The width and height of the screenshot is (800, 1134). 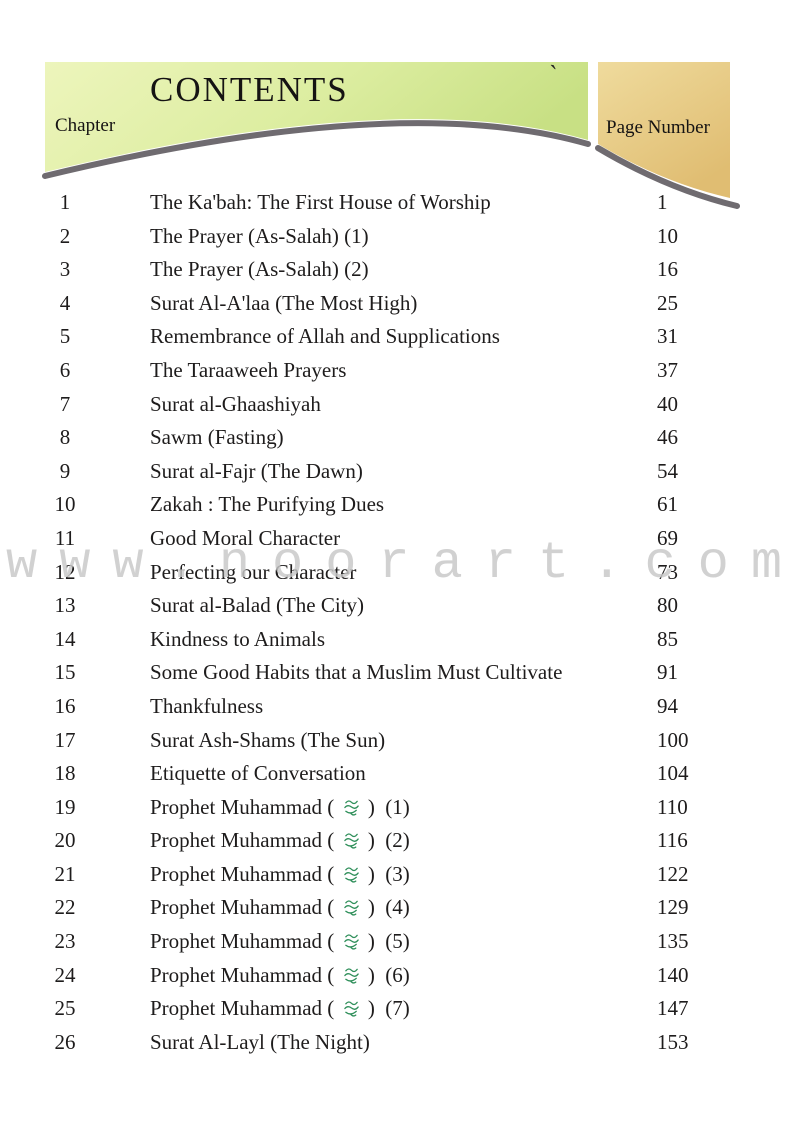 I want to click on chapter-page-number: 40, so click(x=667, y=403).